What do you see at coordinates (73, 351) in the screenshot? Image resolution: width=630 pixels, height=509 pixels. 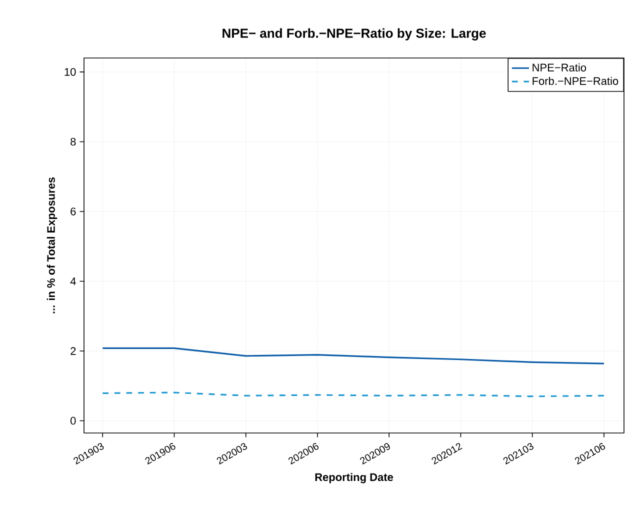 I see `y-tick-label: 2` at bounding box center [73, 351].